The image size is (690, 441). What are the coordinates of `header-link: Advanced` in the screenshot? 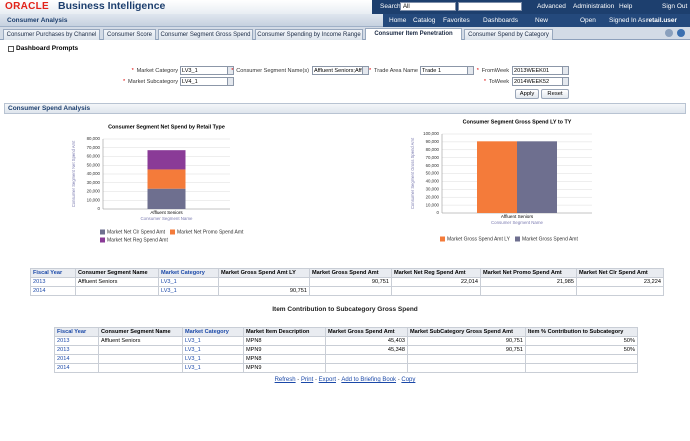 It's located at (551, 6).